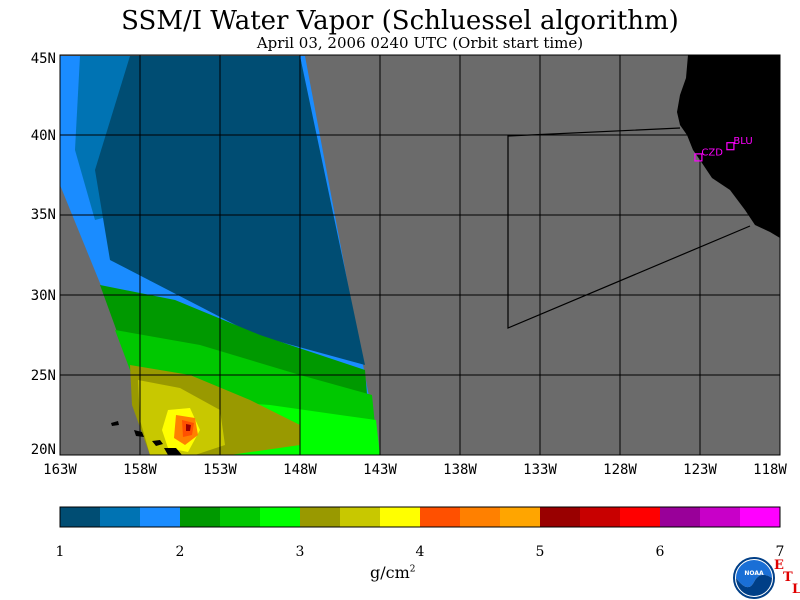 The image size is (800, 600). I want to click on lon-label-128w: 128W, so click(620, 470).